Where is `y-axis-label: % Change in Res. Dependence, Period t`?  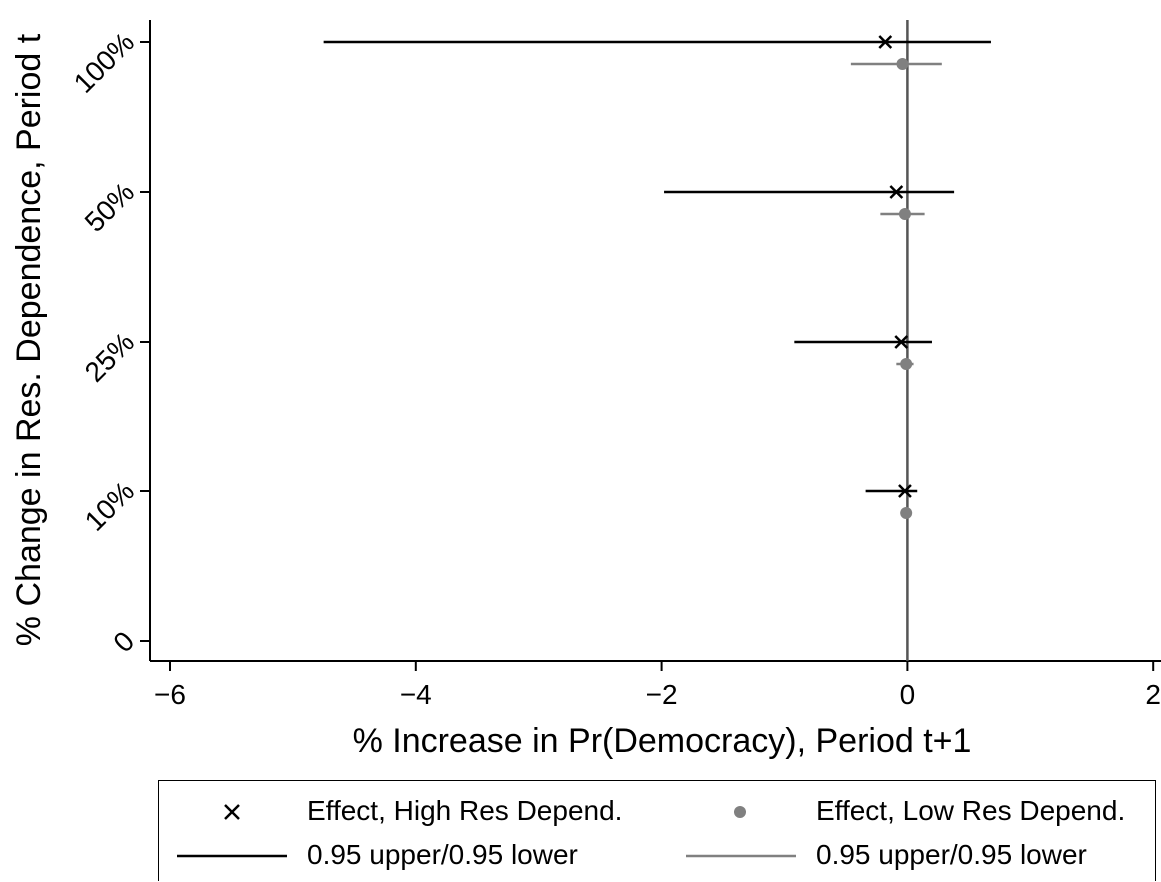 y-axis-label: % Change in Res. Dependence, Period t is located at coordinates (29, 339).